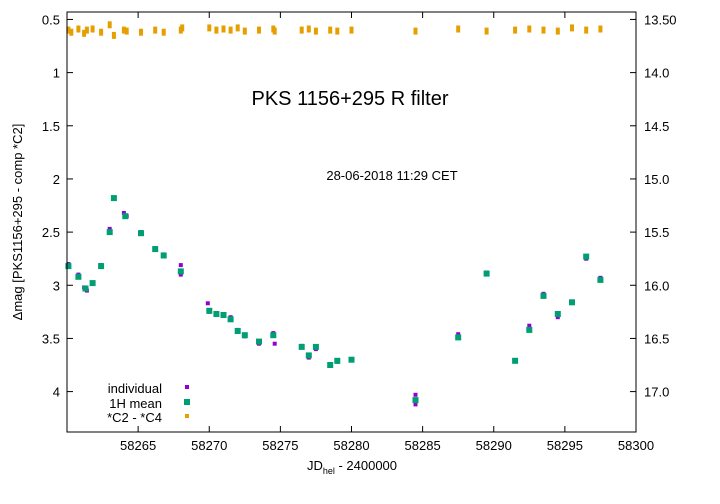 Image resolution: width=720 pixels, height=504 pixels. Describe the element at coordinates (656, 126) in the screenshot. I see `y2-tick-label: 14.5` at that location.